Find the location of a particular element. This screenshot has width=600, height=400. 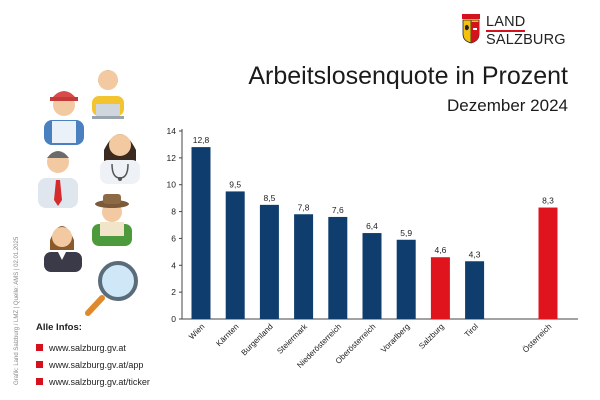

y-tick-label: 14 is located at coordinates (172, 131).